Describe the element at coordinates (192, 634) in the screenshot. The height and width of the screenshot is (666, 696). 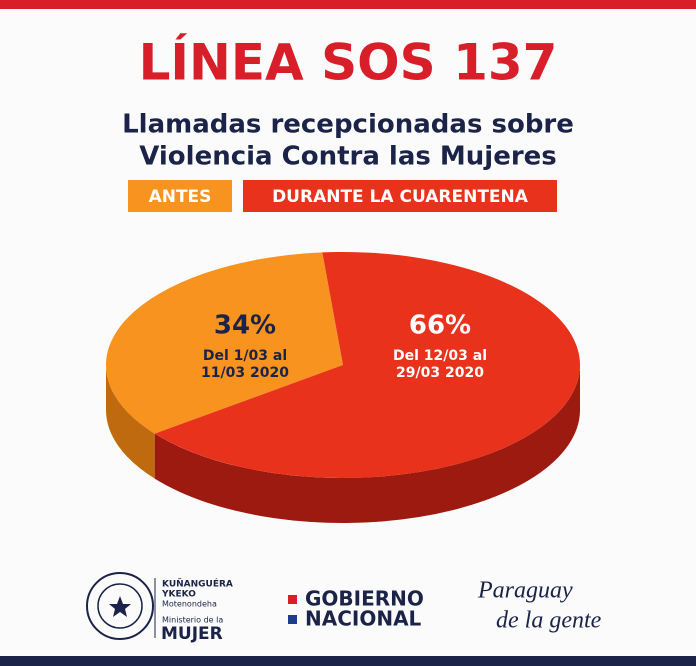
I see `ministry-name: MUJER` at that location.